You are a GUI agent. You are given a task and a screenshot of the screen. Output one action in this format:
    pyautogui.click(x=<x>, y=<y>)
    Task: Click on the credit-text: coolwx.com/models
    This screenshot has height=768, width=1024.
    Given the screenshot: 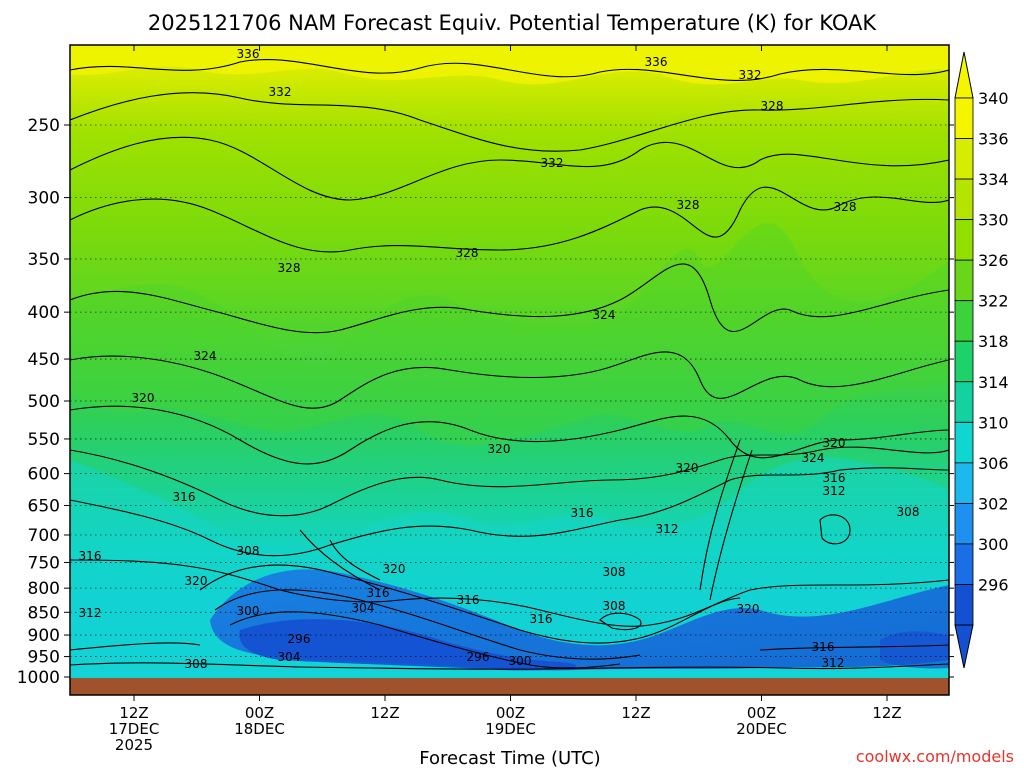 What is the action you would take?
    pyautogui.click(x=935, y=756)
    